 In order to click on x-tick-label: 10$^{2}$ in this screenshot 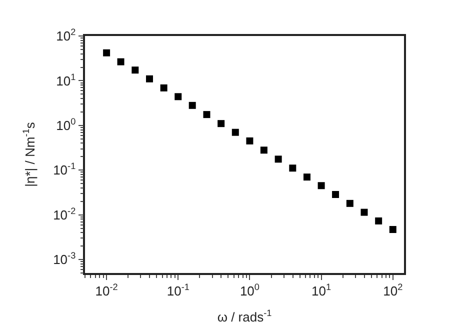, I will do `click(393, 290)`.